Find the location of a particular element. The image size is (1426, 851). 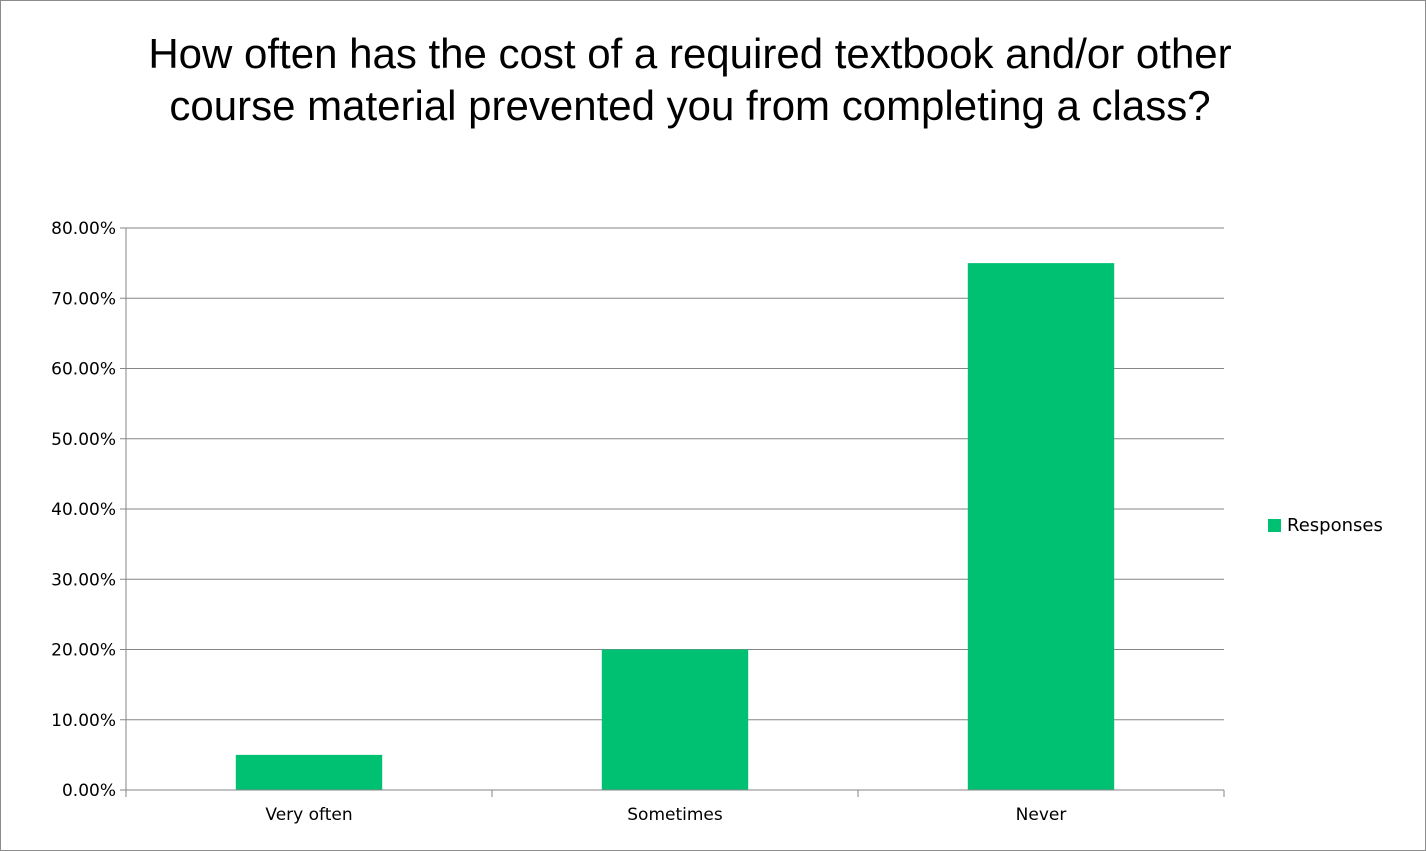

y-tick-label: 30.00% is located at coordinates (83, 580).